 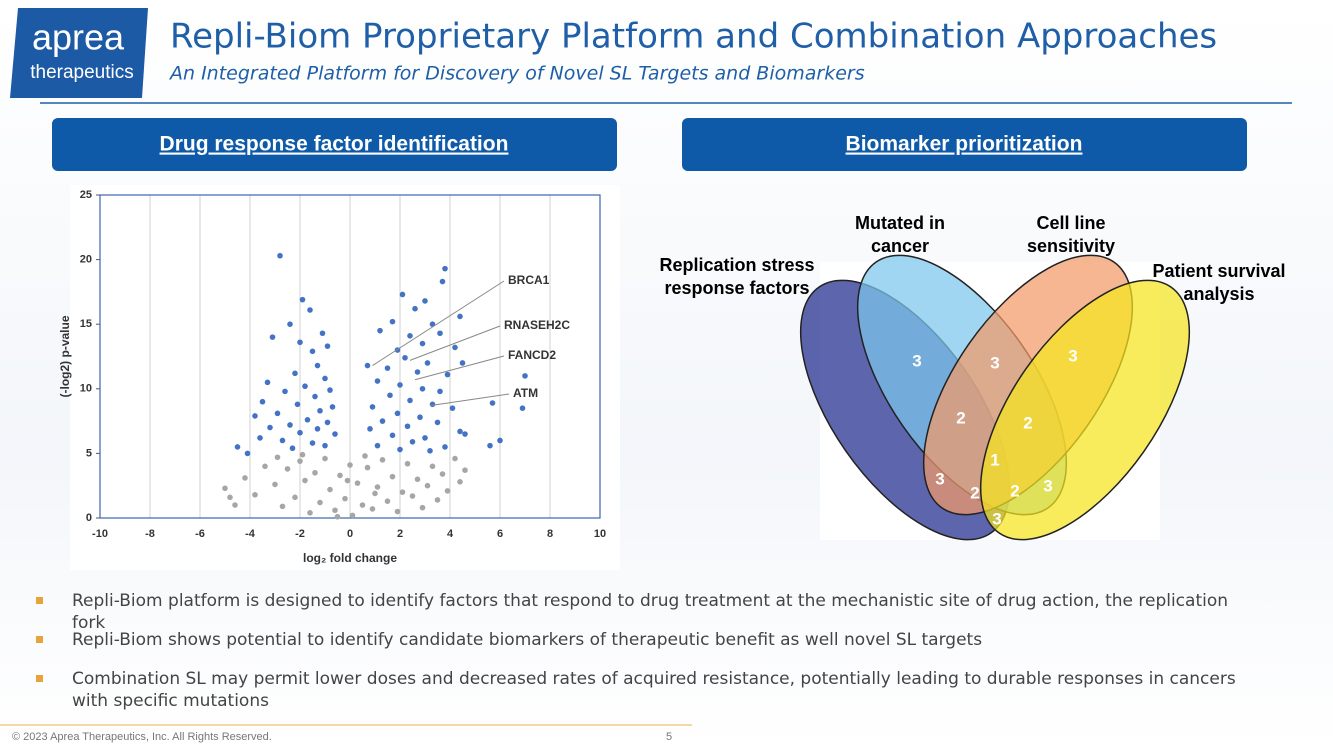 What do you see at coordinates (525, 393) in the screenshot?
I see `annotation-label: ATM` at bounding box center [525, 393].